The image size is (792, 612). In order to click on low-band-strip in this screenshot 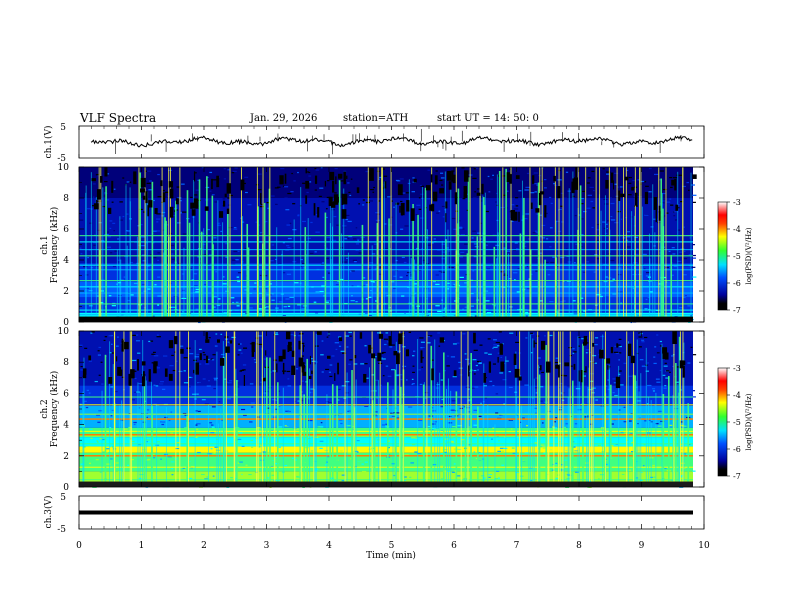, I will do `click(386, 319)`.